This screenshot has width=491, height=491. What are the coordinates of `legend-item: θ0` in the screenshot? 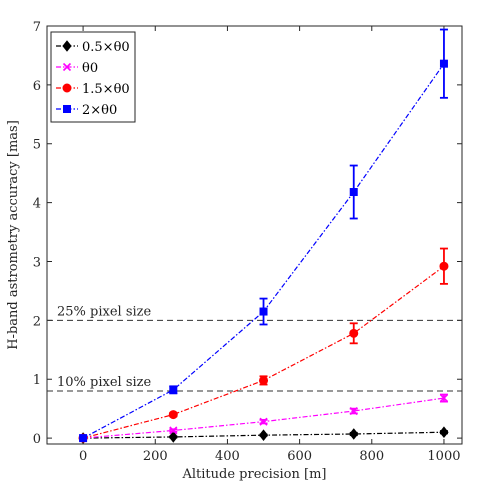 It's located at (77, 68).